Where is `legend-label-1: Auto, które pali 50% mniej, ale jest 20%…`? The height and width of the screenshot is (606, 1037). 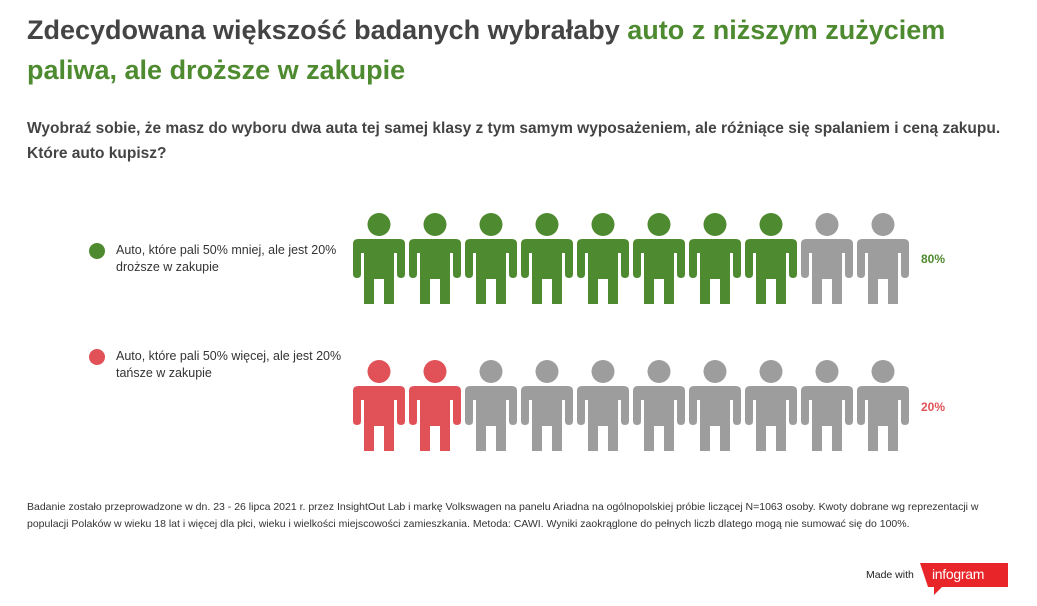 legend-label-1: Auto, które pali 50% mniej, ale jest 20%… is located at coordinates (226, 258).